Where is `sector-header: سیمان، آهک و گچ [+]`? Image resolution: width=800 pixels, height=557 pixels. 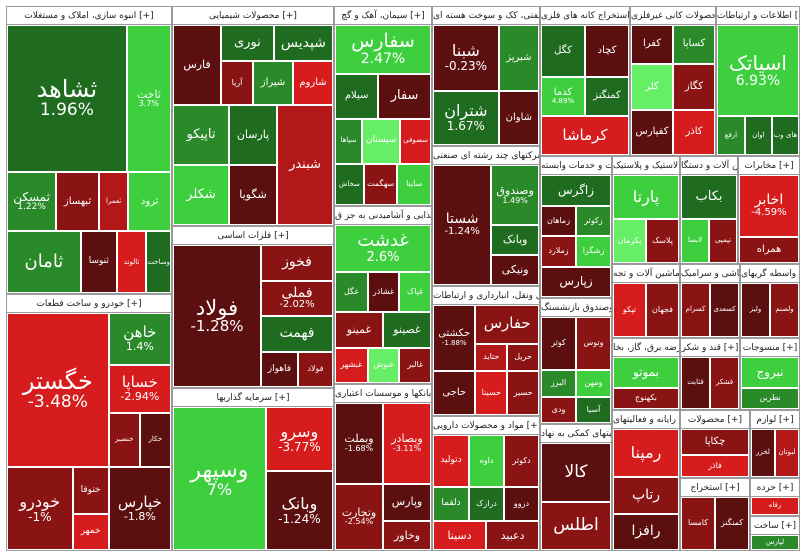 sector-header: سیمان، آهک و گچ [+] is located at coordinates (383, 16).